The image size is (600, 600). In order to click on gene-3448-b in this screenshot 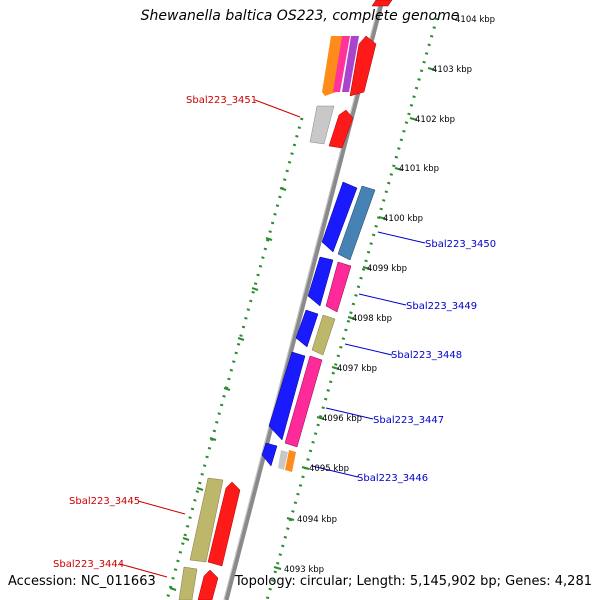, I will do `click(323, 335)`.